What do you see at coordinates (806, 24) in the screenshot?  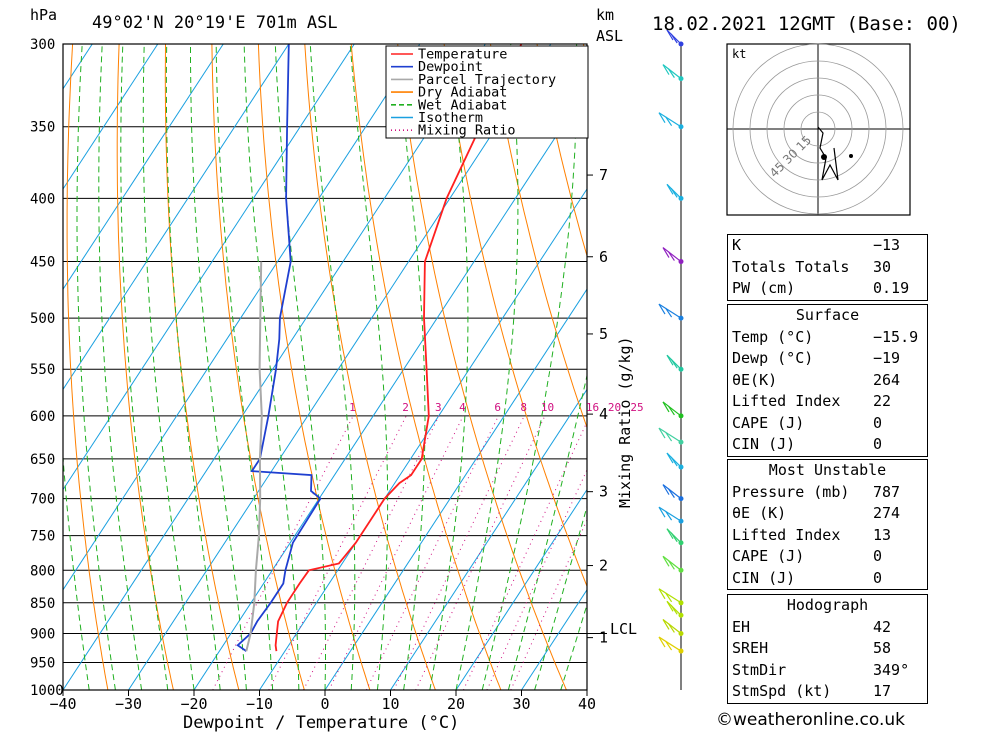 I see `datetime-title: 18.02.2021 12GMT (Base: 00)` at bounding box center [806, 24].